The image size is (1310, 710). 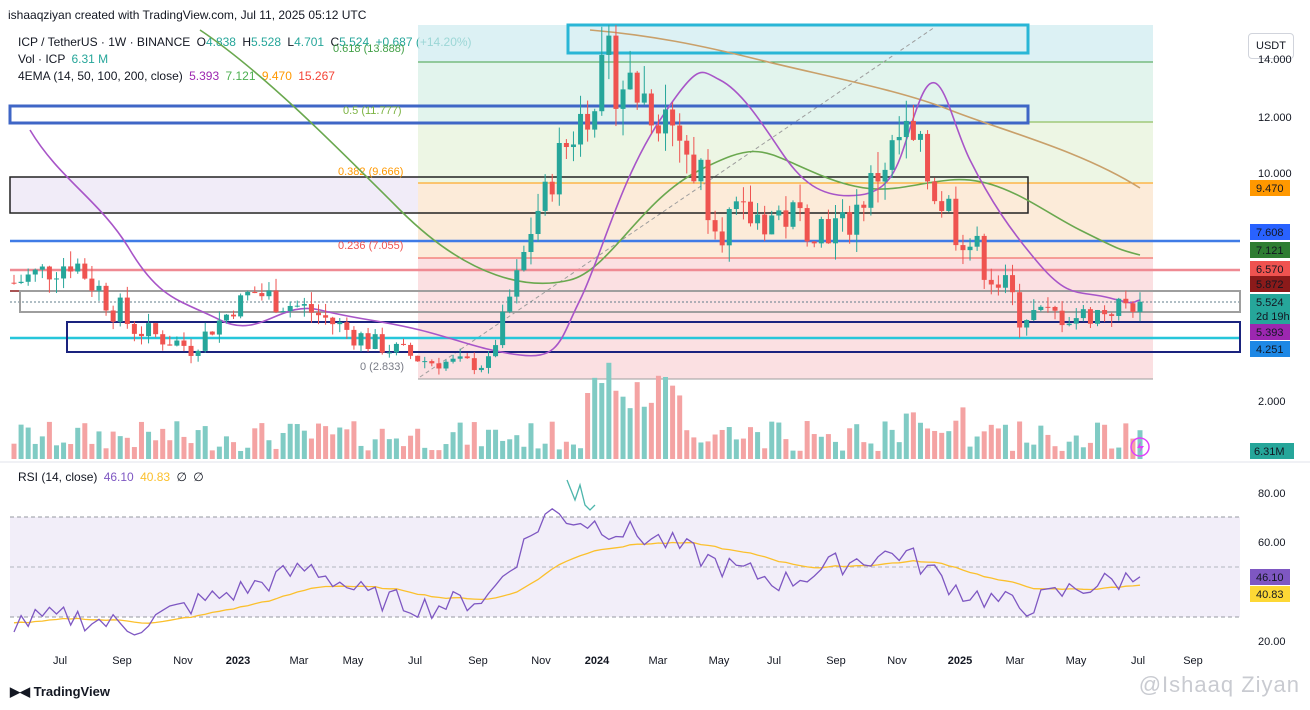 I want to click on badge-close, so click(x=1270, y=309).